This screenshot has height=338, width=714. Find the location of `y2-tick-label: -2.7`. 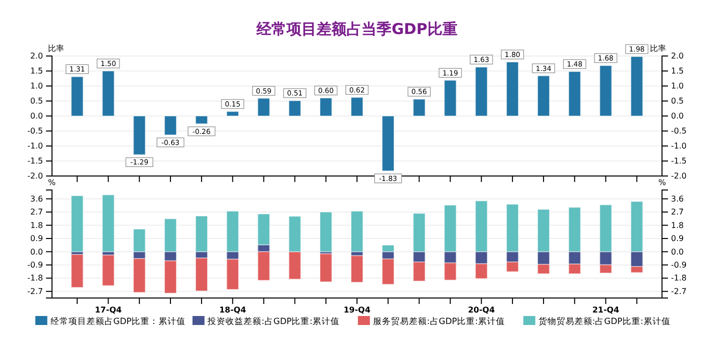

y2-tick-label: -2.7 is located at coordinates (679, 291).